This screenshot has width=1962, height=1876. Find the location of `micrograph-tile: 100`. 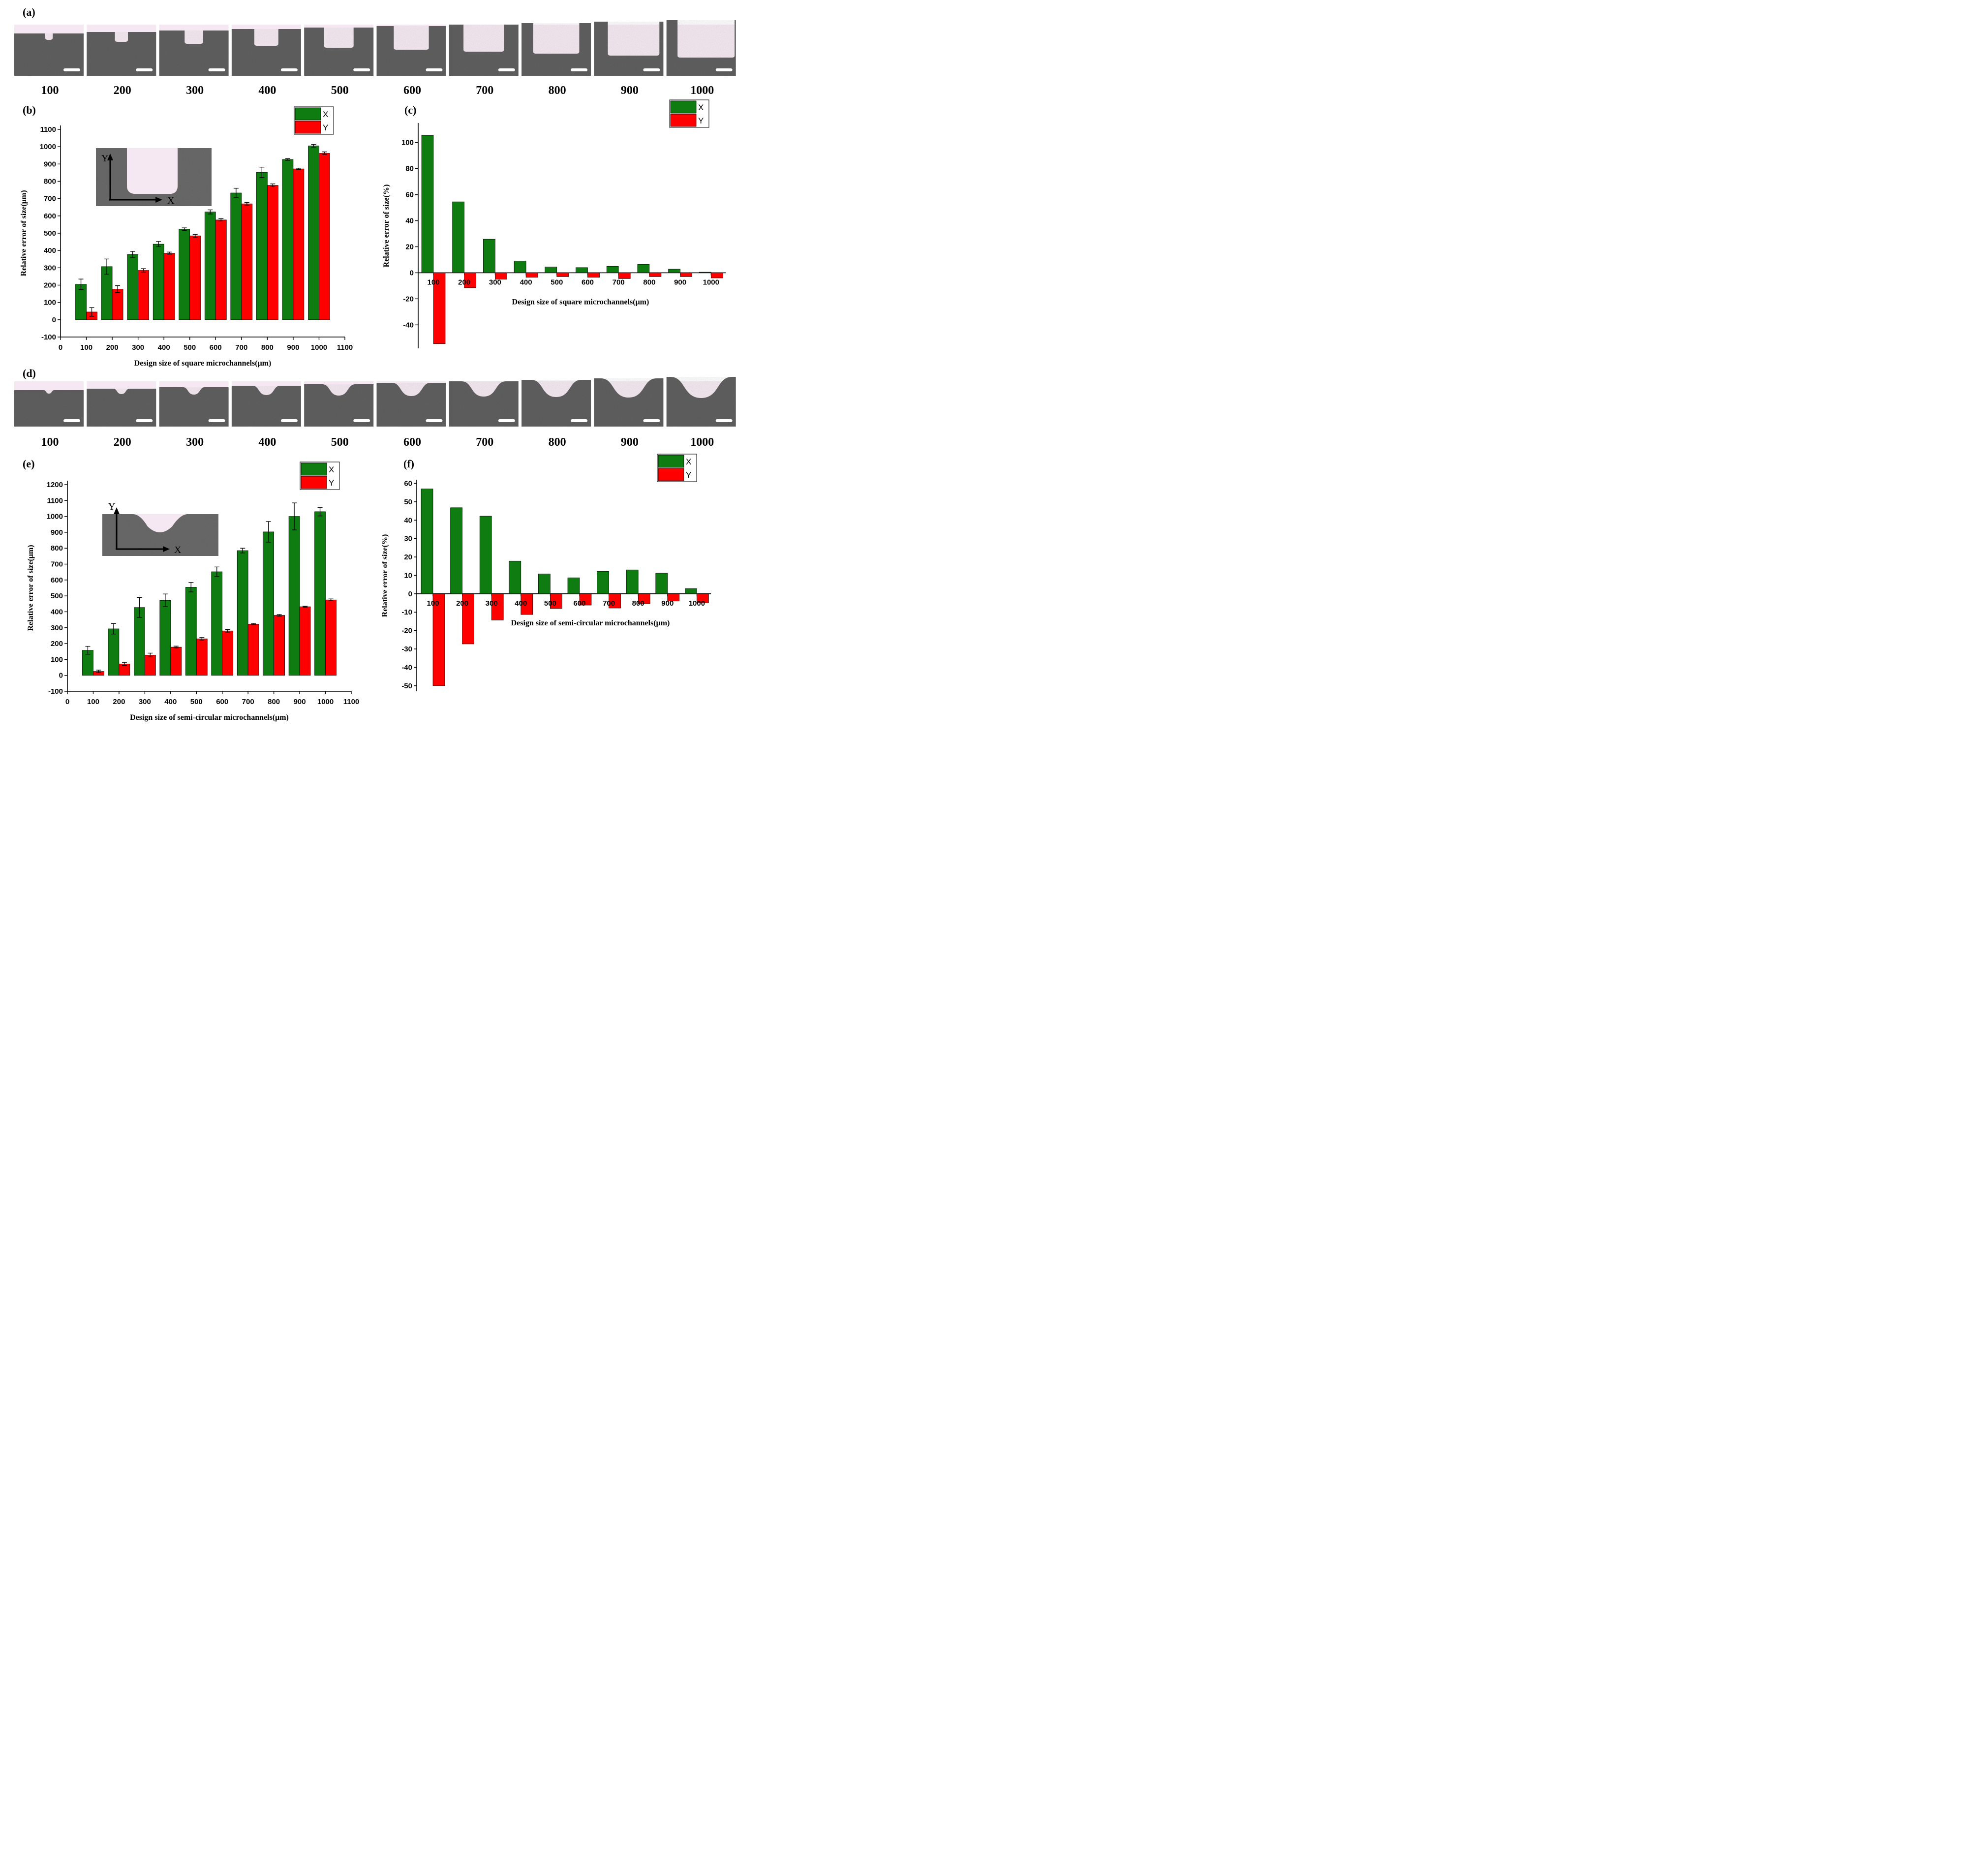

micrograph-tile: 100 is located at coordinates (49, 415).